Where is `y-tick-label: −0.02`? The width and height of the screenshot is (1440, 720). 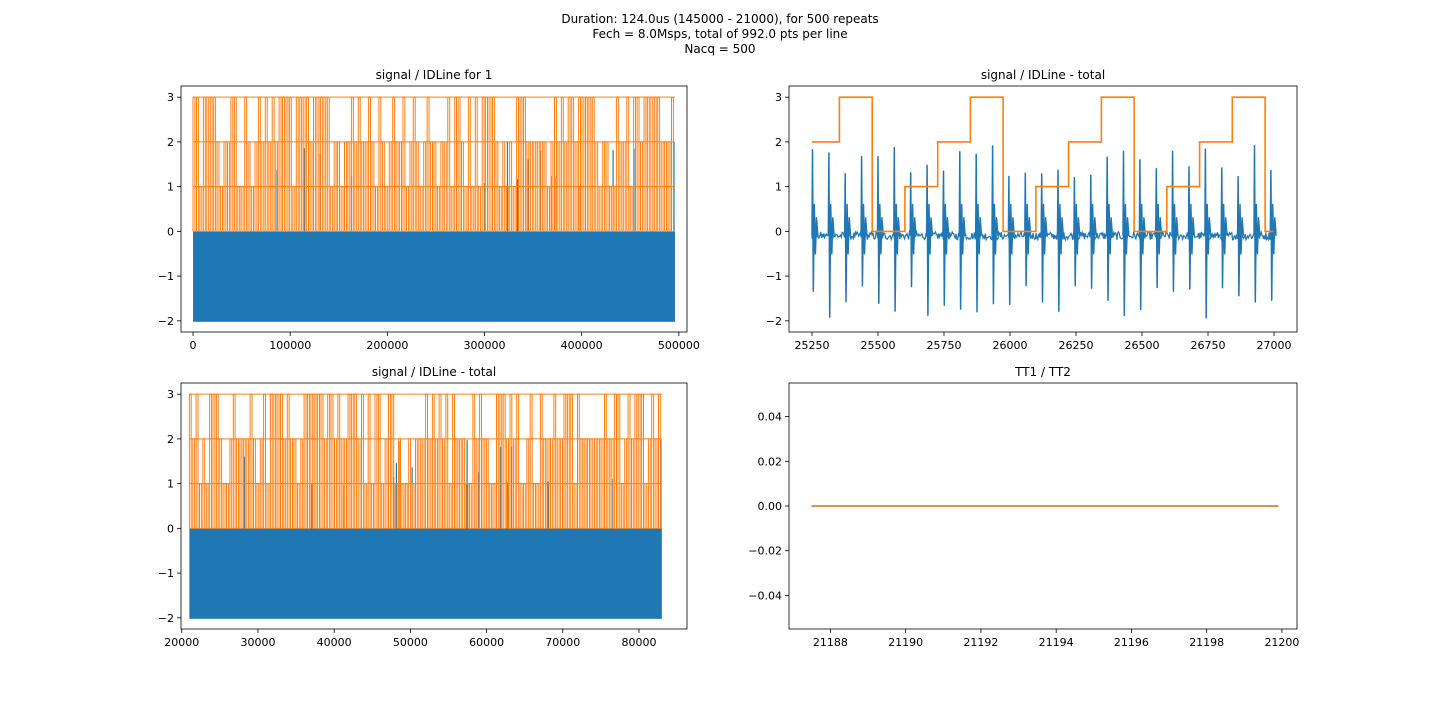
y-tick-label: −0.02 is located at coordinates (765, 551).